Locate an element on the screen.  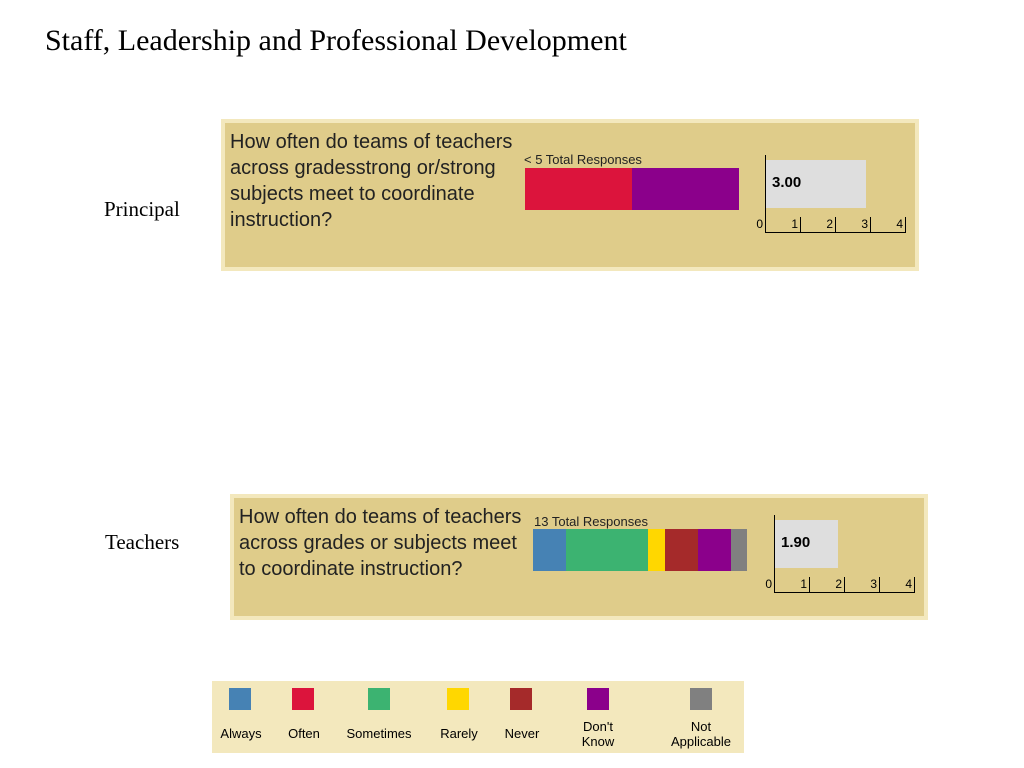
legend-label: Rarely is located at coordinates (459, 733).